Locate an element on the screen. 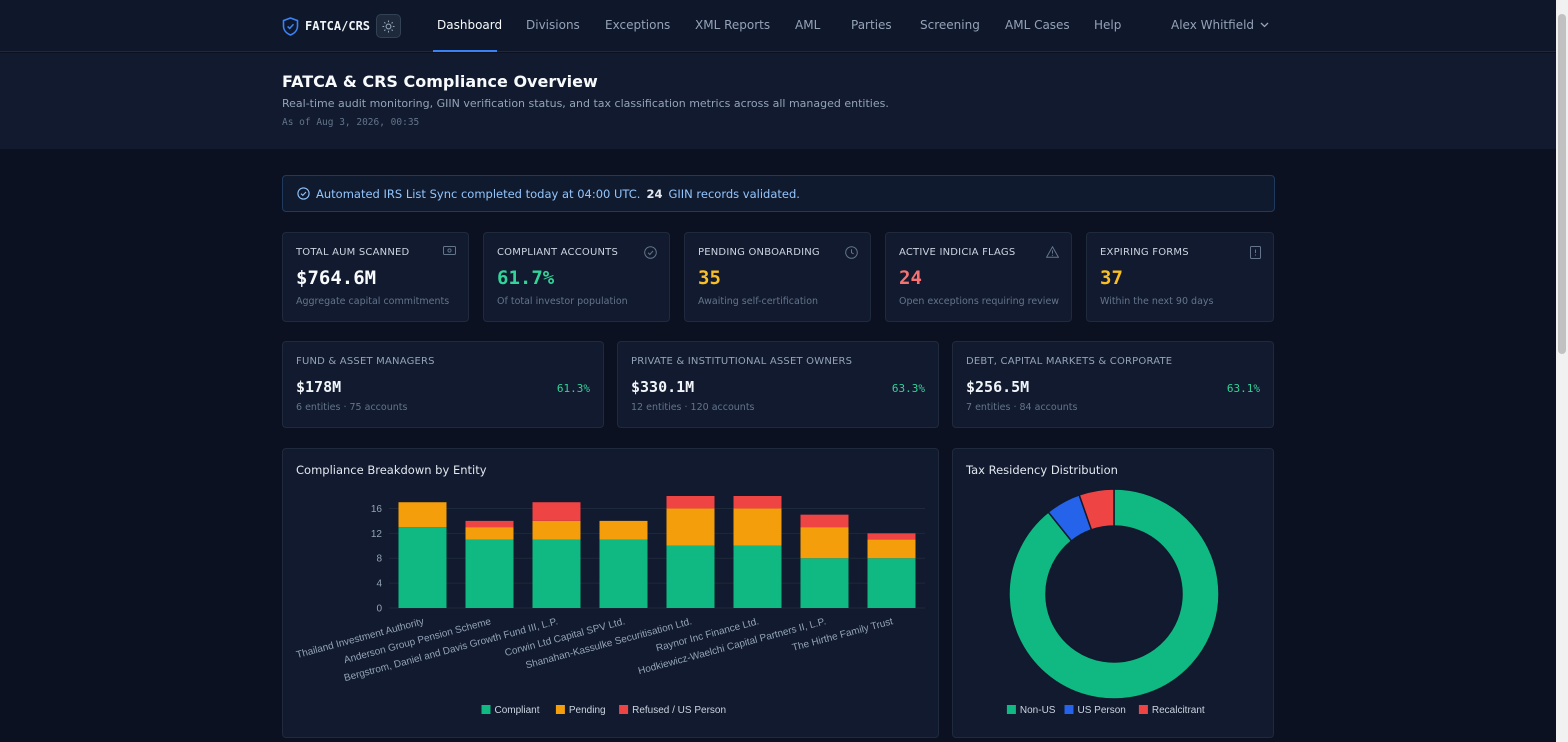  nav-parties: Parties is located at coordinates (871, 25).